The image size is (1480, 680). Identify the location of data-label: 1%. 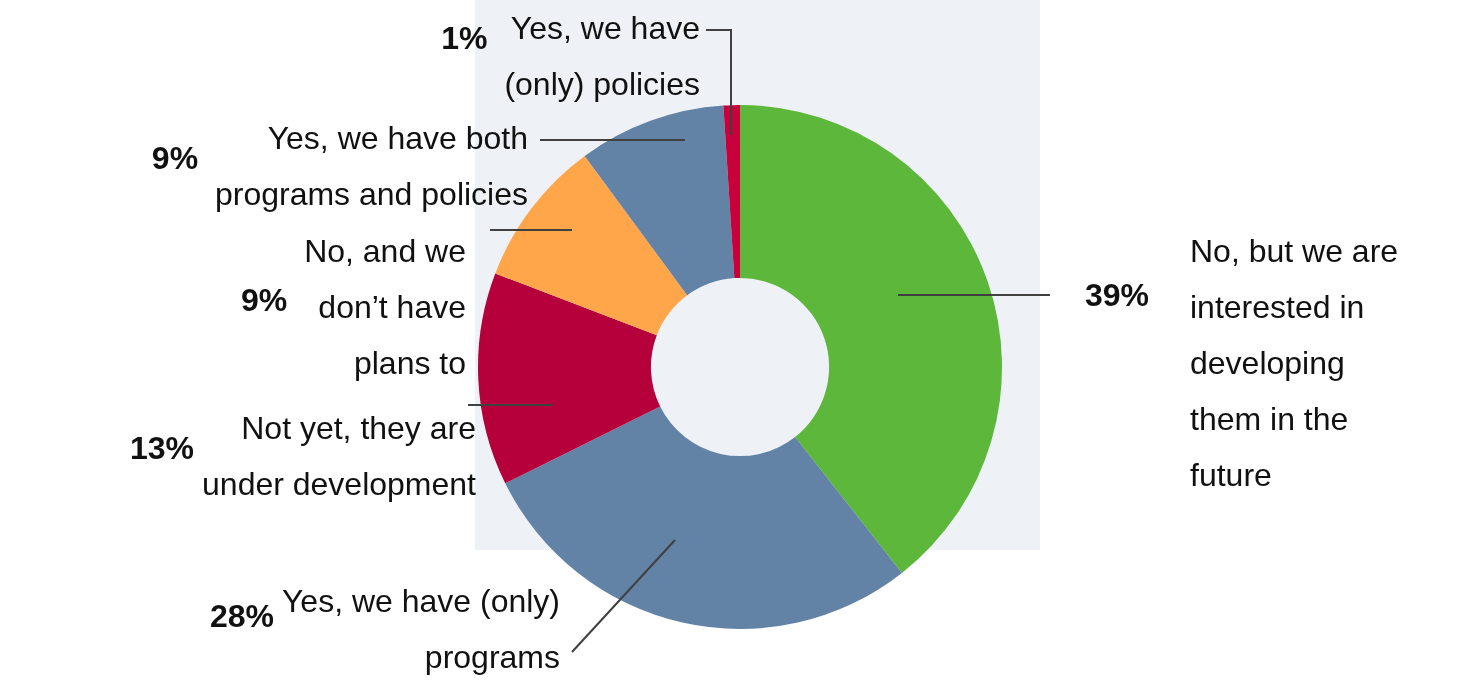
(464, 37).